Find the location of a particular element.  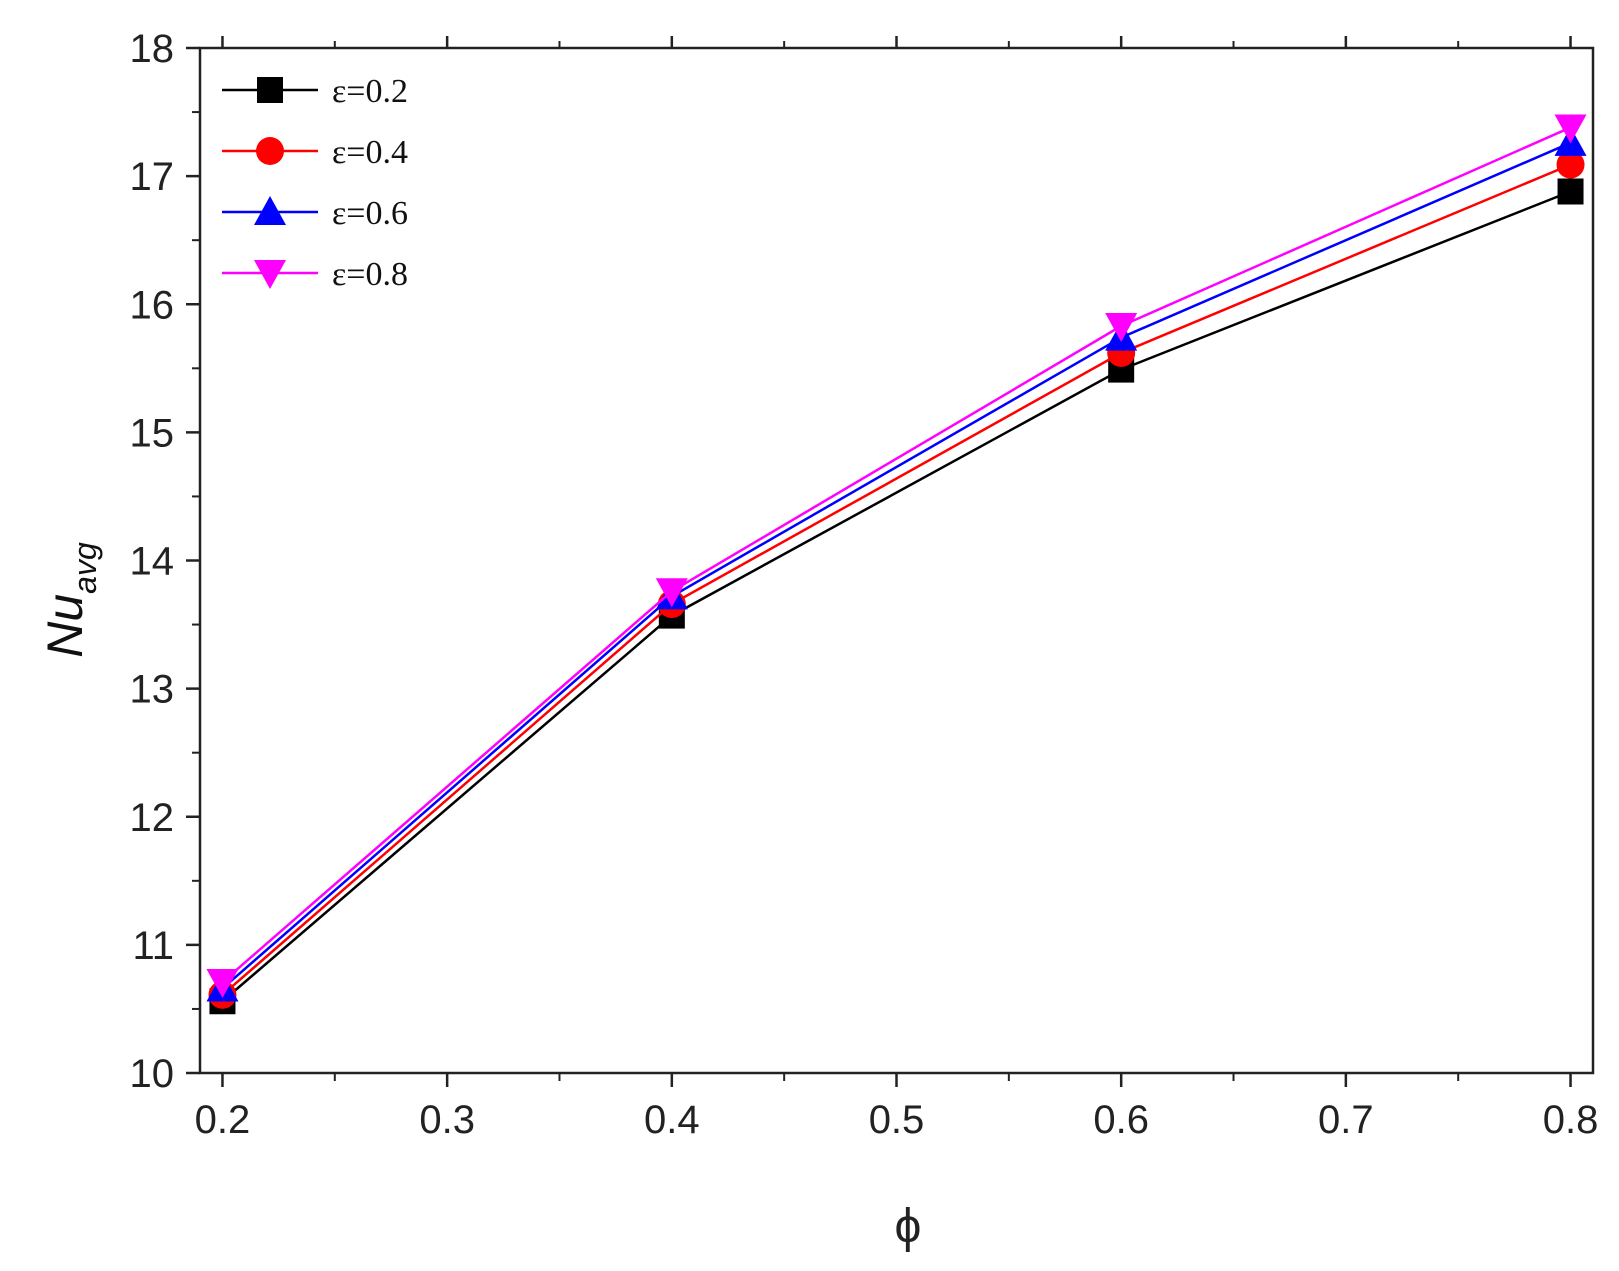

y-tick-label: 14 is located at coordinates (152, 562).